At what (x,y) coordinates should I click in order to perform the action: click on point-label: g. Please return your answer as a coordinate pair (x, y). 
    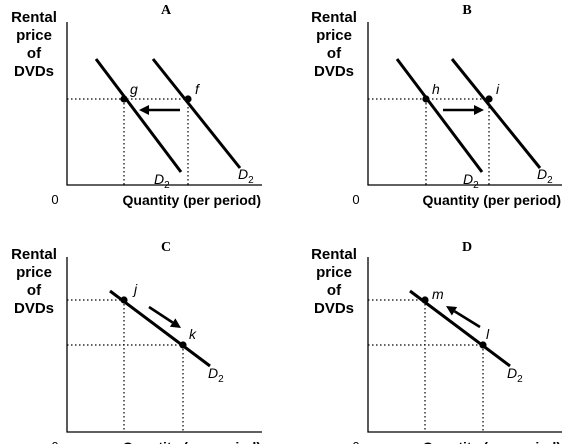
    Looking at the image, I should click on (134, 89).